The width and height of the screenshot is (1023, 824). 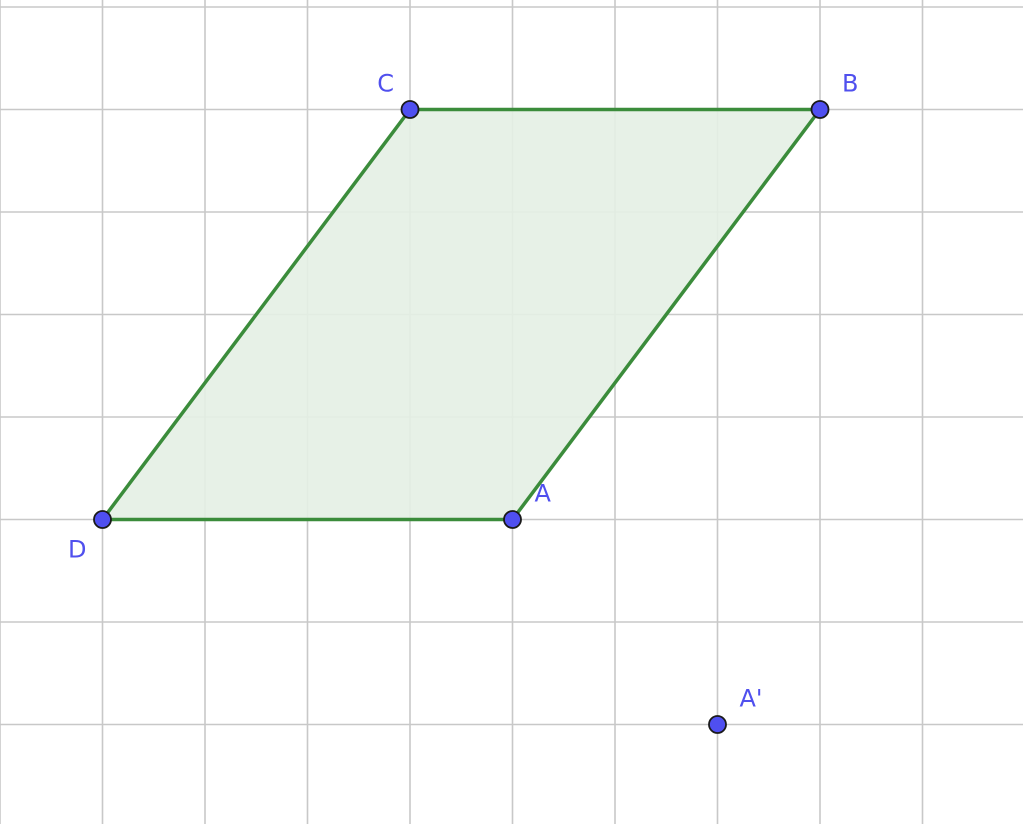 I want to click on point-label-a-prime: A', so click(x=751, y=699).